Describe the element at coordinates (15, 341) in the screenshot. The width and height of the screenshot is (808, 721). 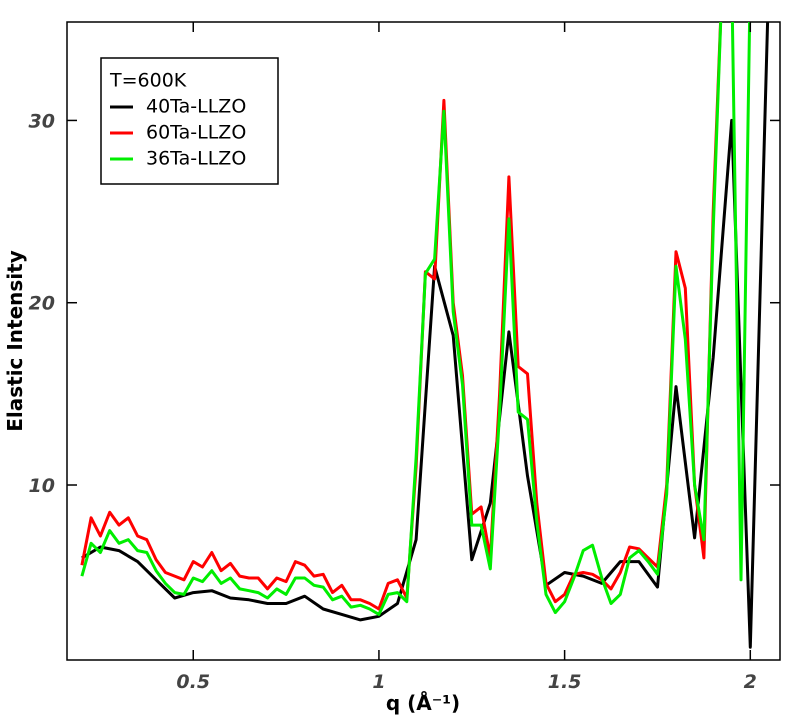
I see `y-axis-label: Elastic Intensity` at that location.